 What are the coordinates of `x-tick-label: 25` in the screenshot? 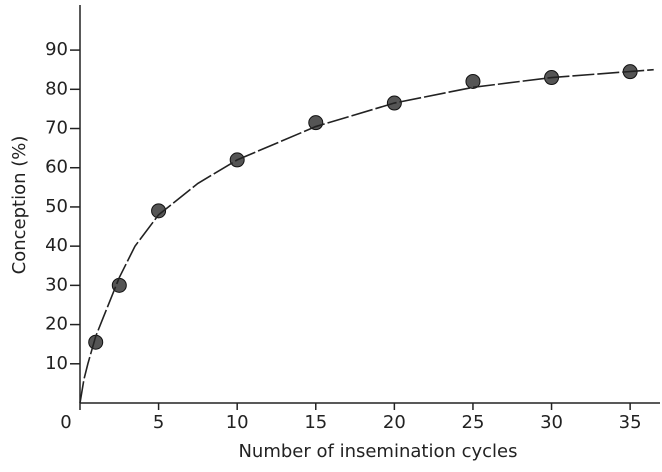 It's located at (473, 422).